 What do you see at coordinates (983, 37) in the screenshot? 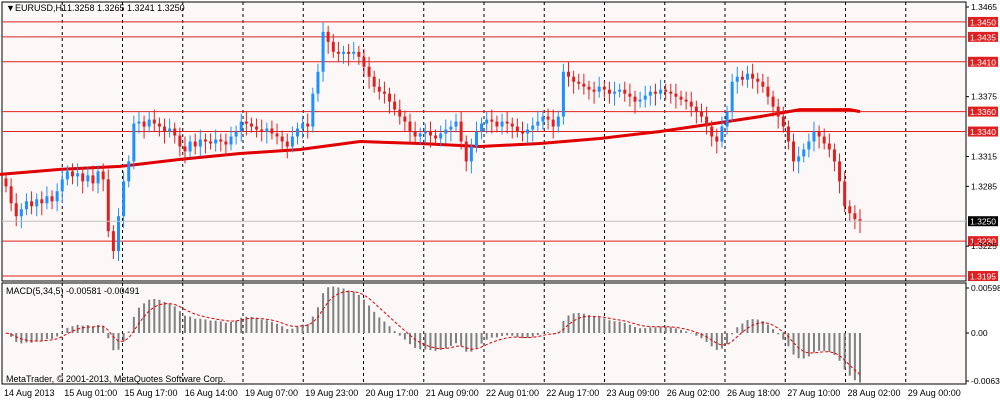
I see `price-level-label: 1.3435` at bounding box center [983, 37].